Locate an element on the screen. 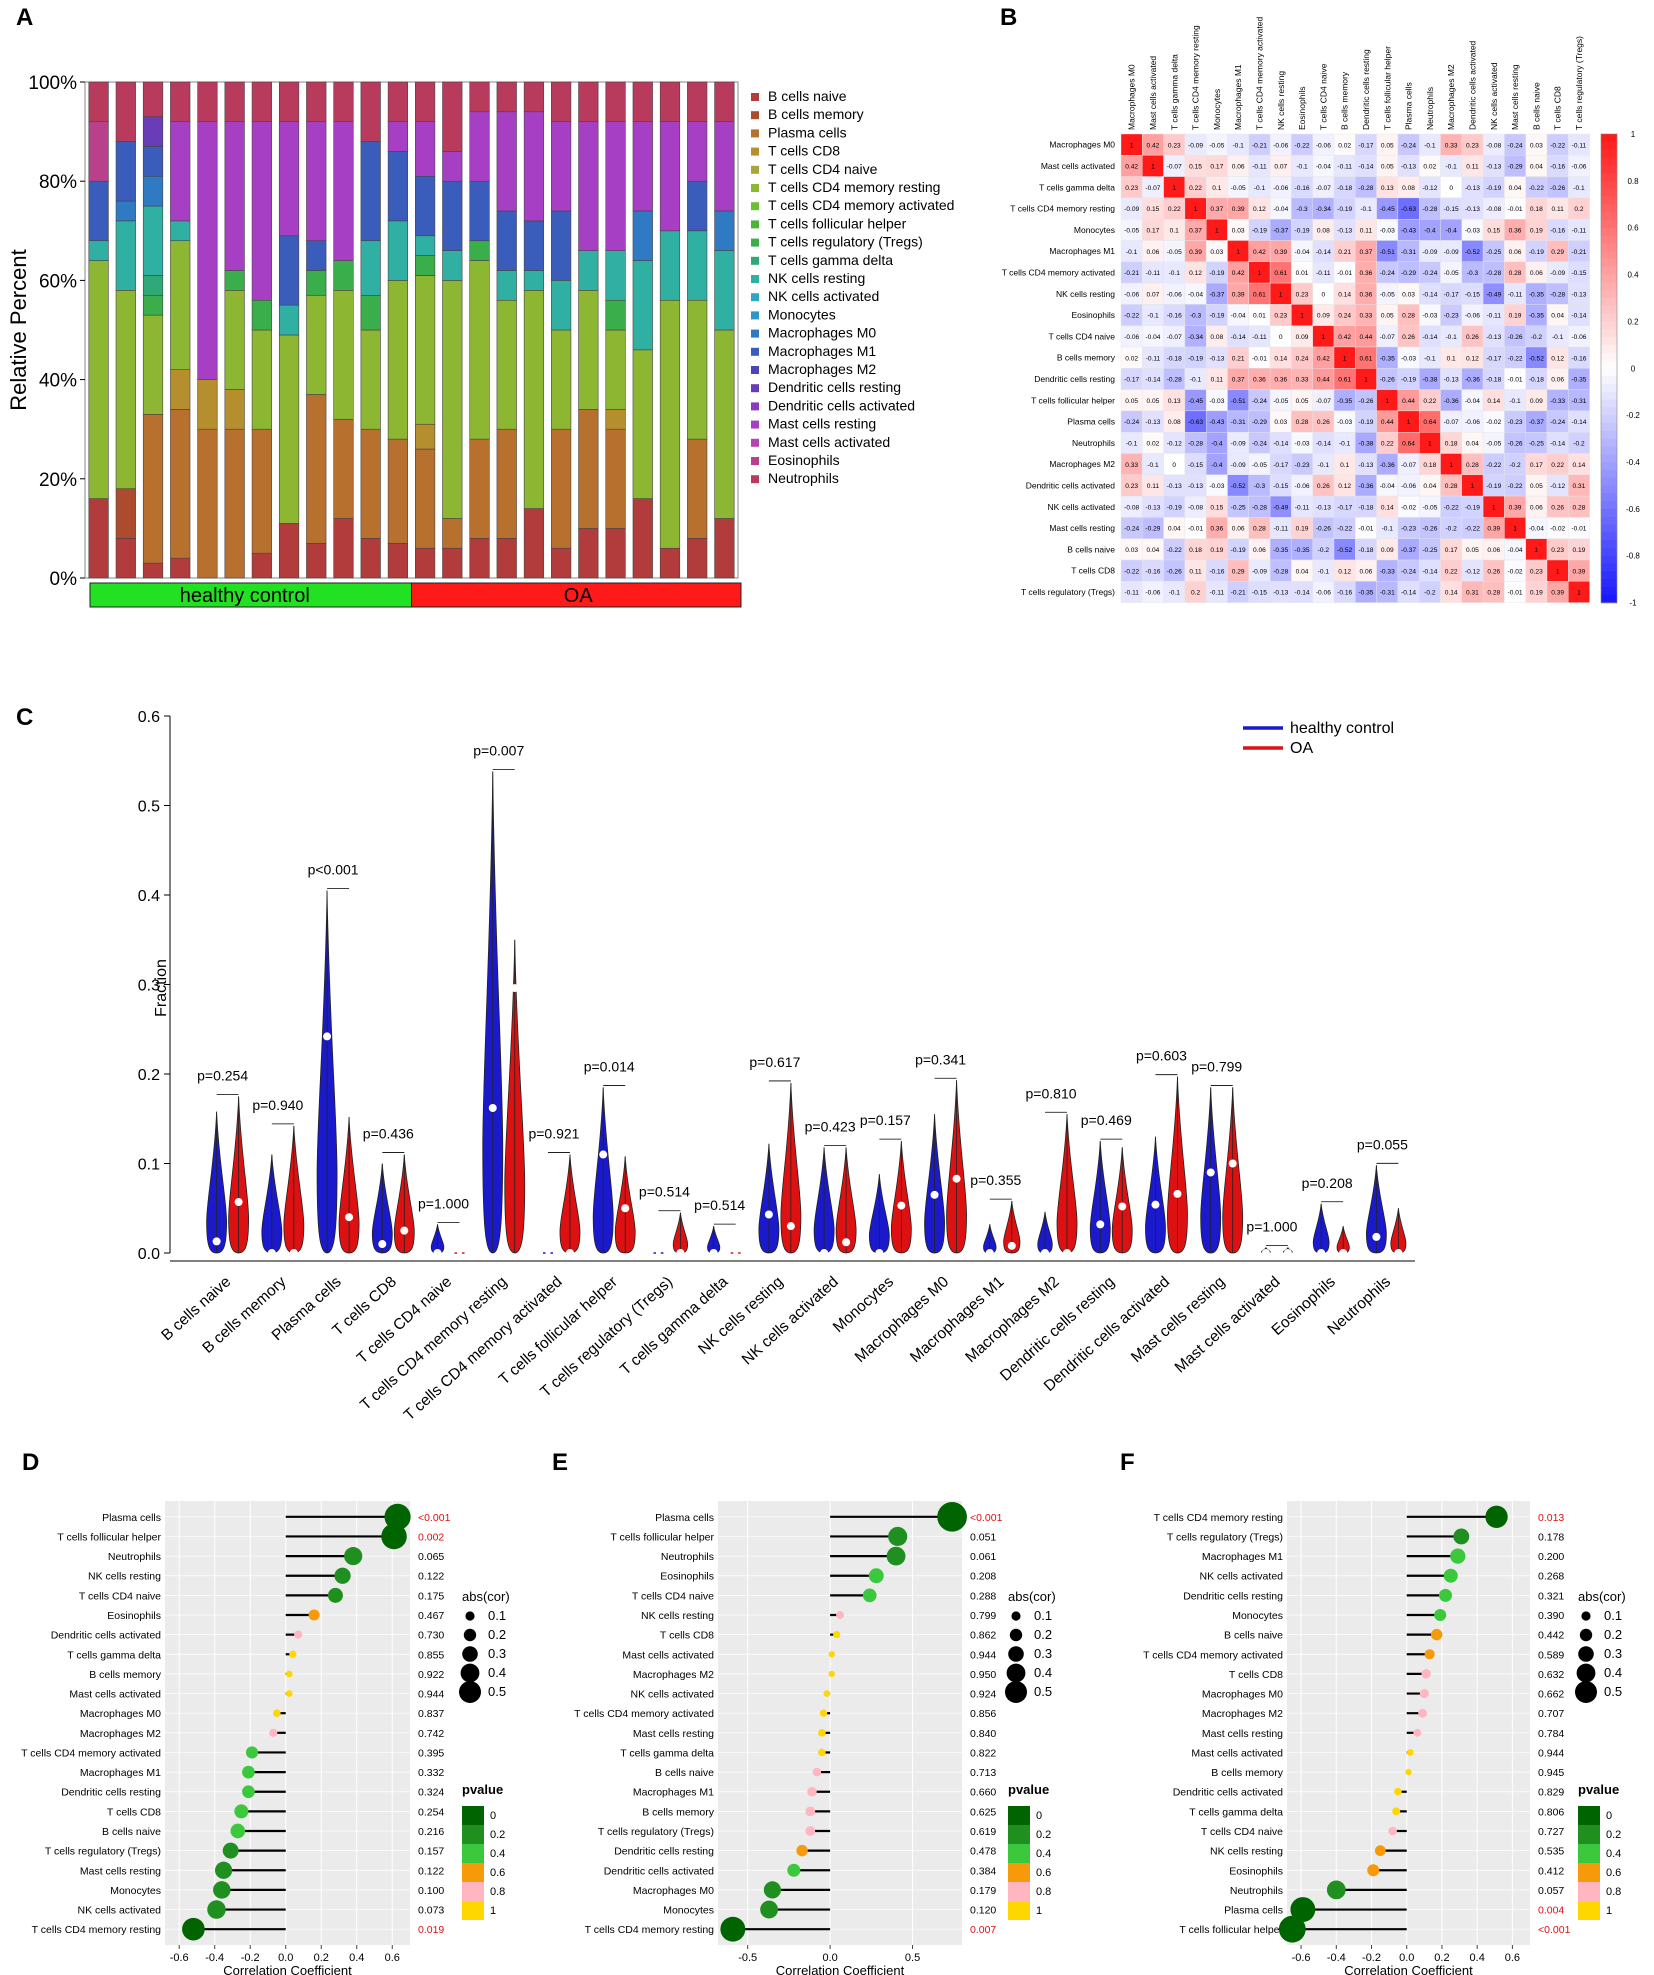 This screenshot has width=1654, height=1975. heatmap-cell-value: -0.28 is located at coordinates (1557, 294).